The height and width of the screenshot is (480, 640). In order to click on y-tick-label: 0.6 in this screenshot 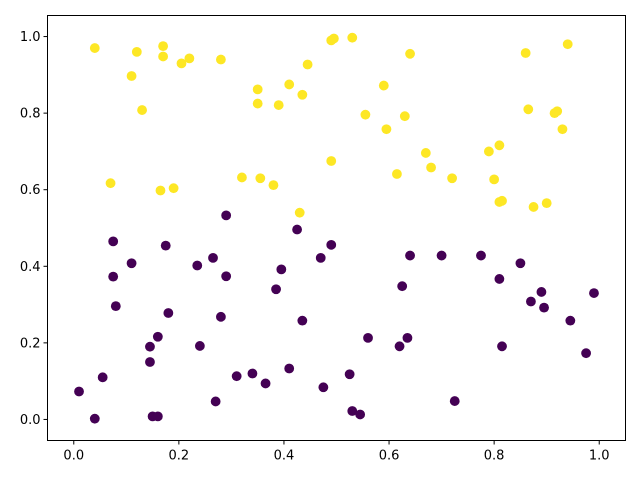, I will do `click(30, 190)`.